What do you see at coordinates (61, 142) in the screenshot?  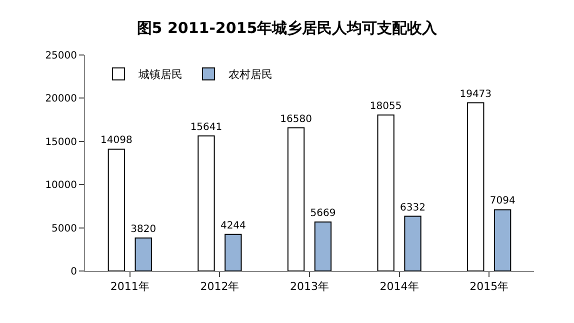 I see `y-tick-label: 15000` at bounding box center [61, 142].